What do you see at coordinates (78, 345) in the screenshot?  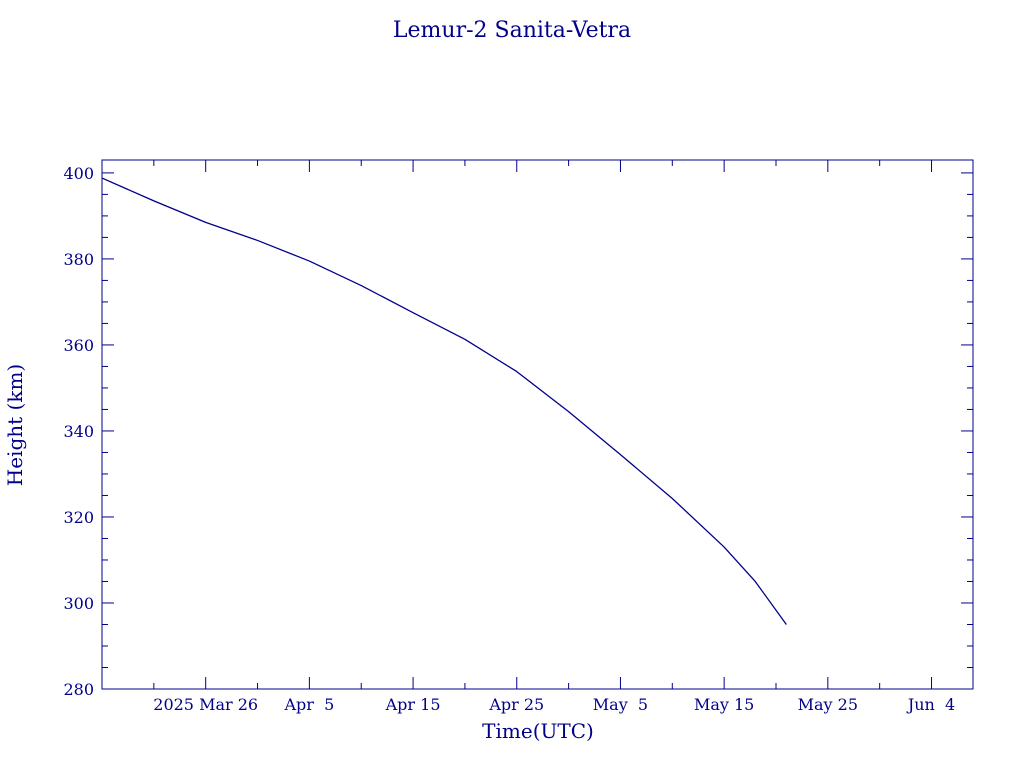 I see `y-tick-label: 360` at bounding box center [78, 345].